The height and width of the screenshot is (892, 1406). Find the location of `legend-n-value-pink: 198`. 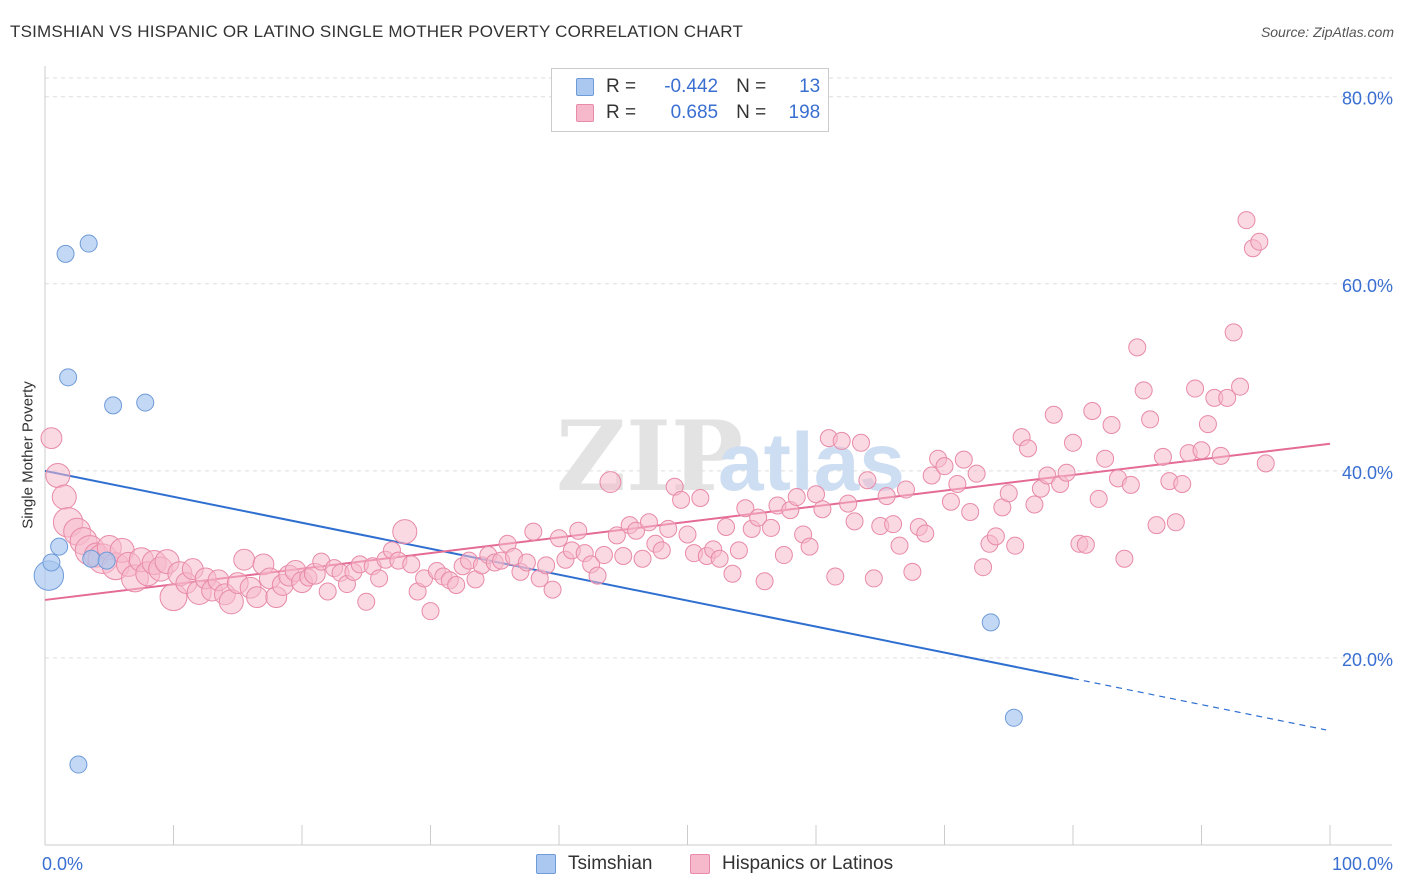

legend-n-value-pink: 198 is located at coordinates (804, 112).